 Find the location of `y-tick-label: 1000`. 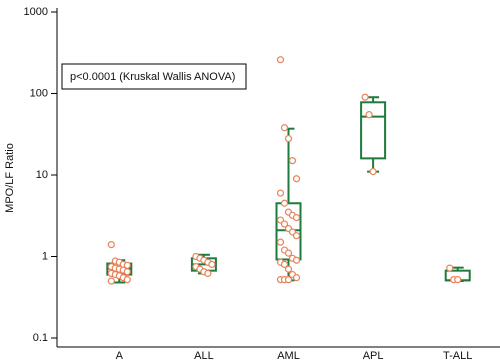

y-tick-label: 1000 is located at coordinates (36, 12).